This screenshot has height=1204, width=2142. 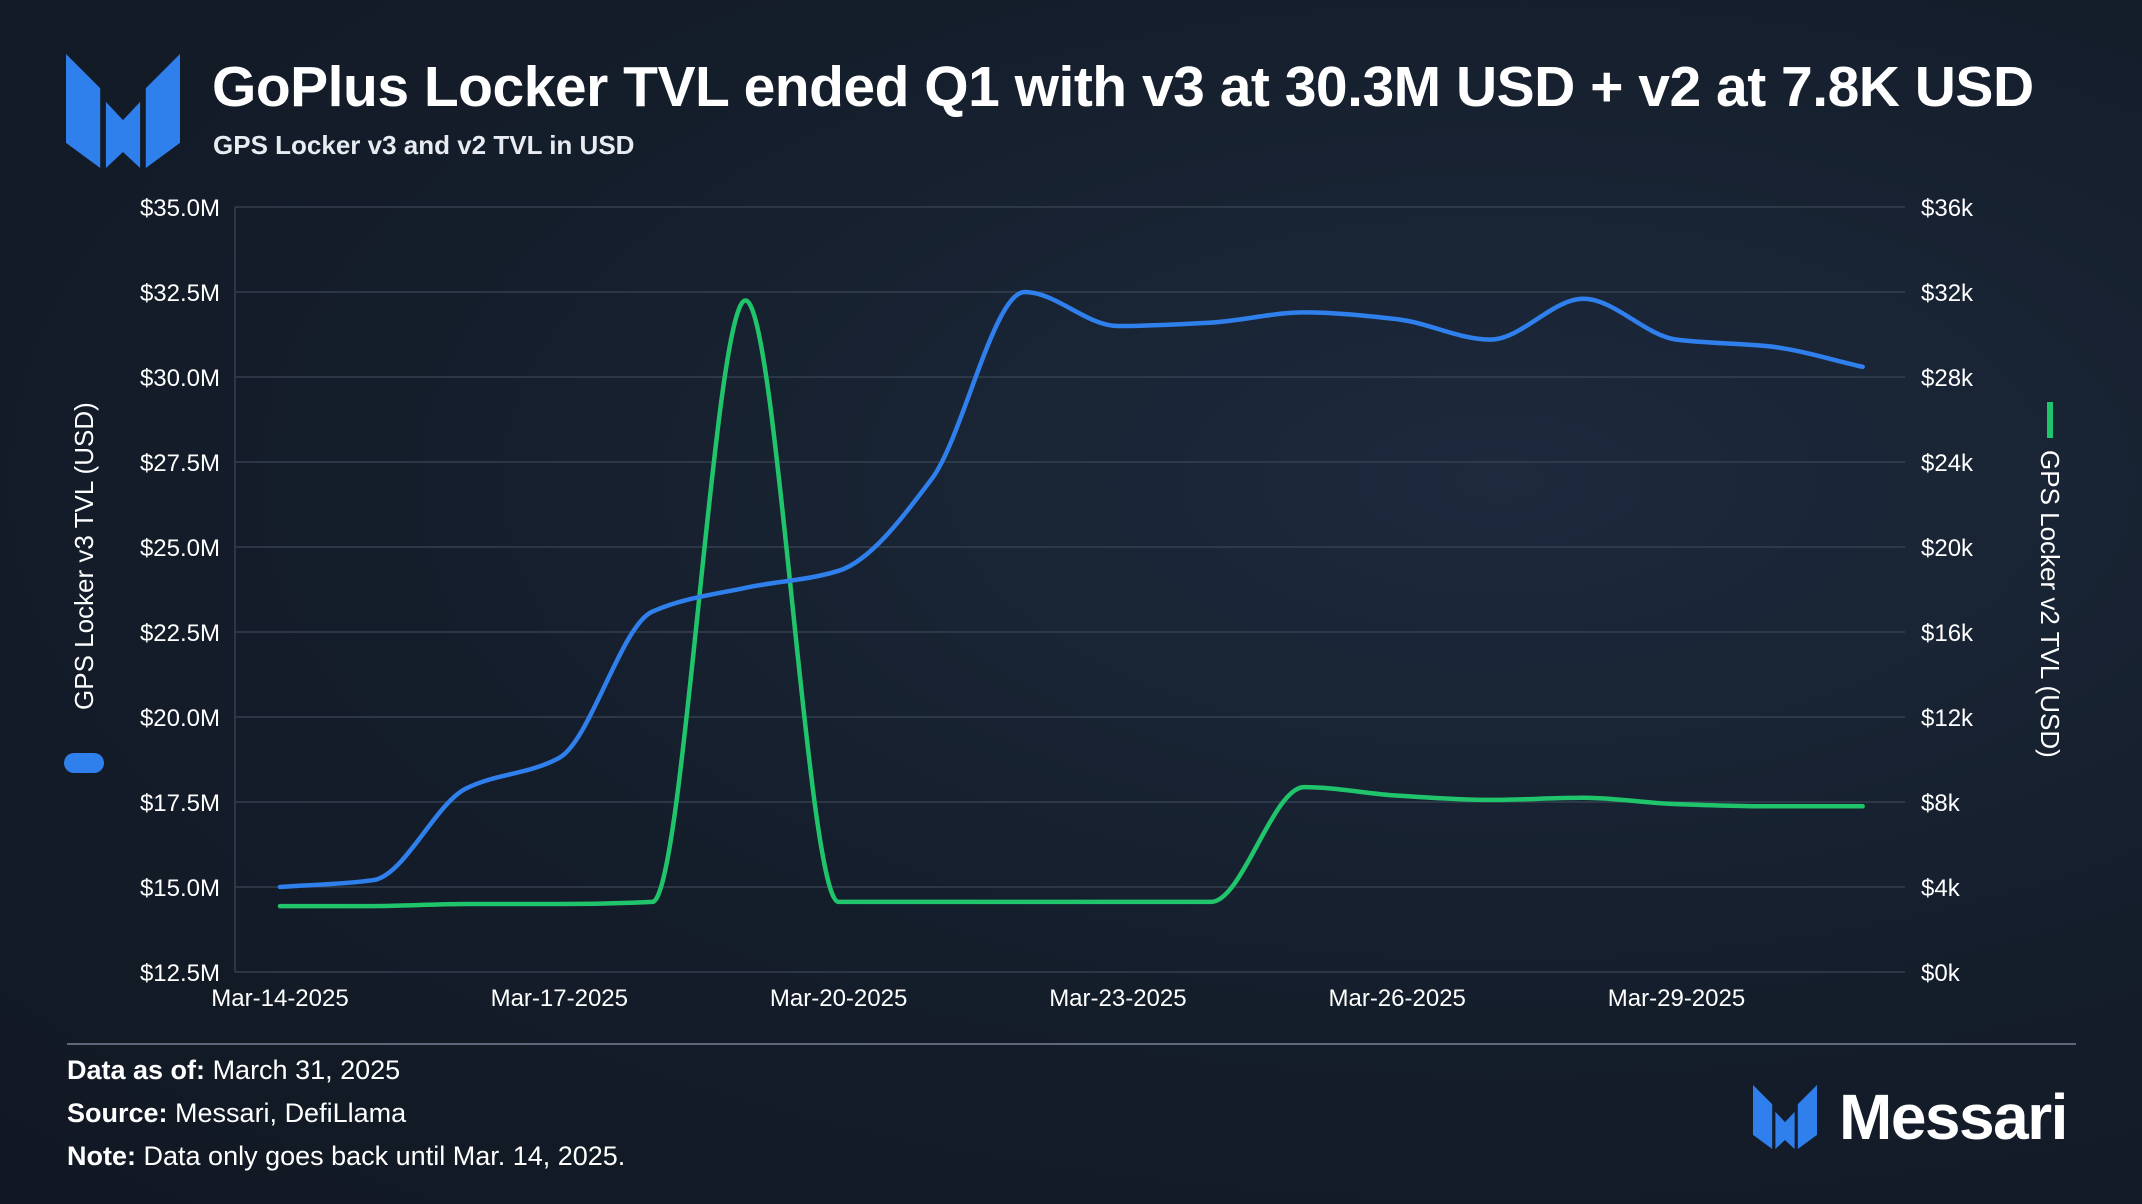 I want to click on right-tick-label: $28k, so click(x=1947, y=378).